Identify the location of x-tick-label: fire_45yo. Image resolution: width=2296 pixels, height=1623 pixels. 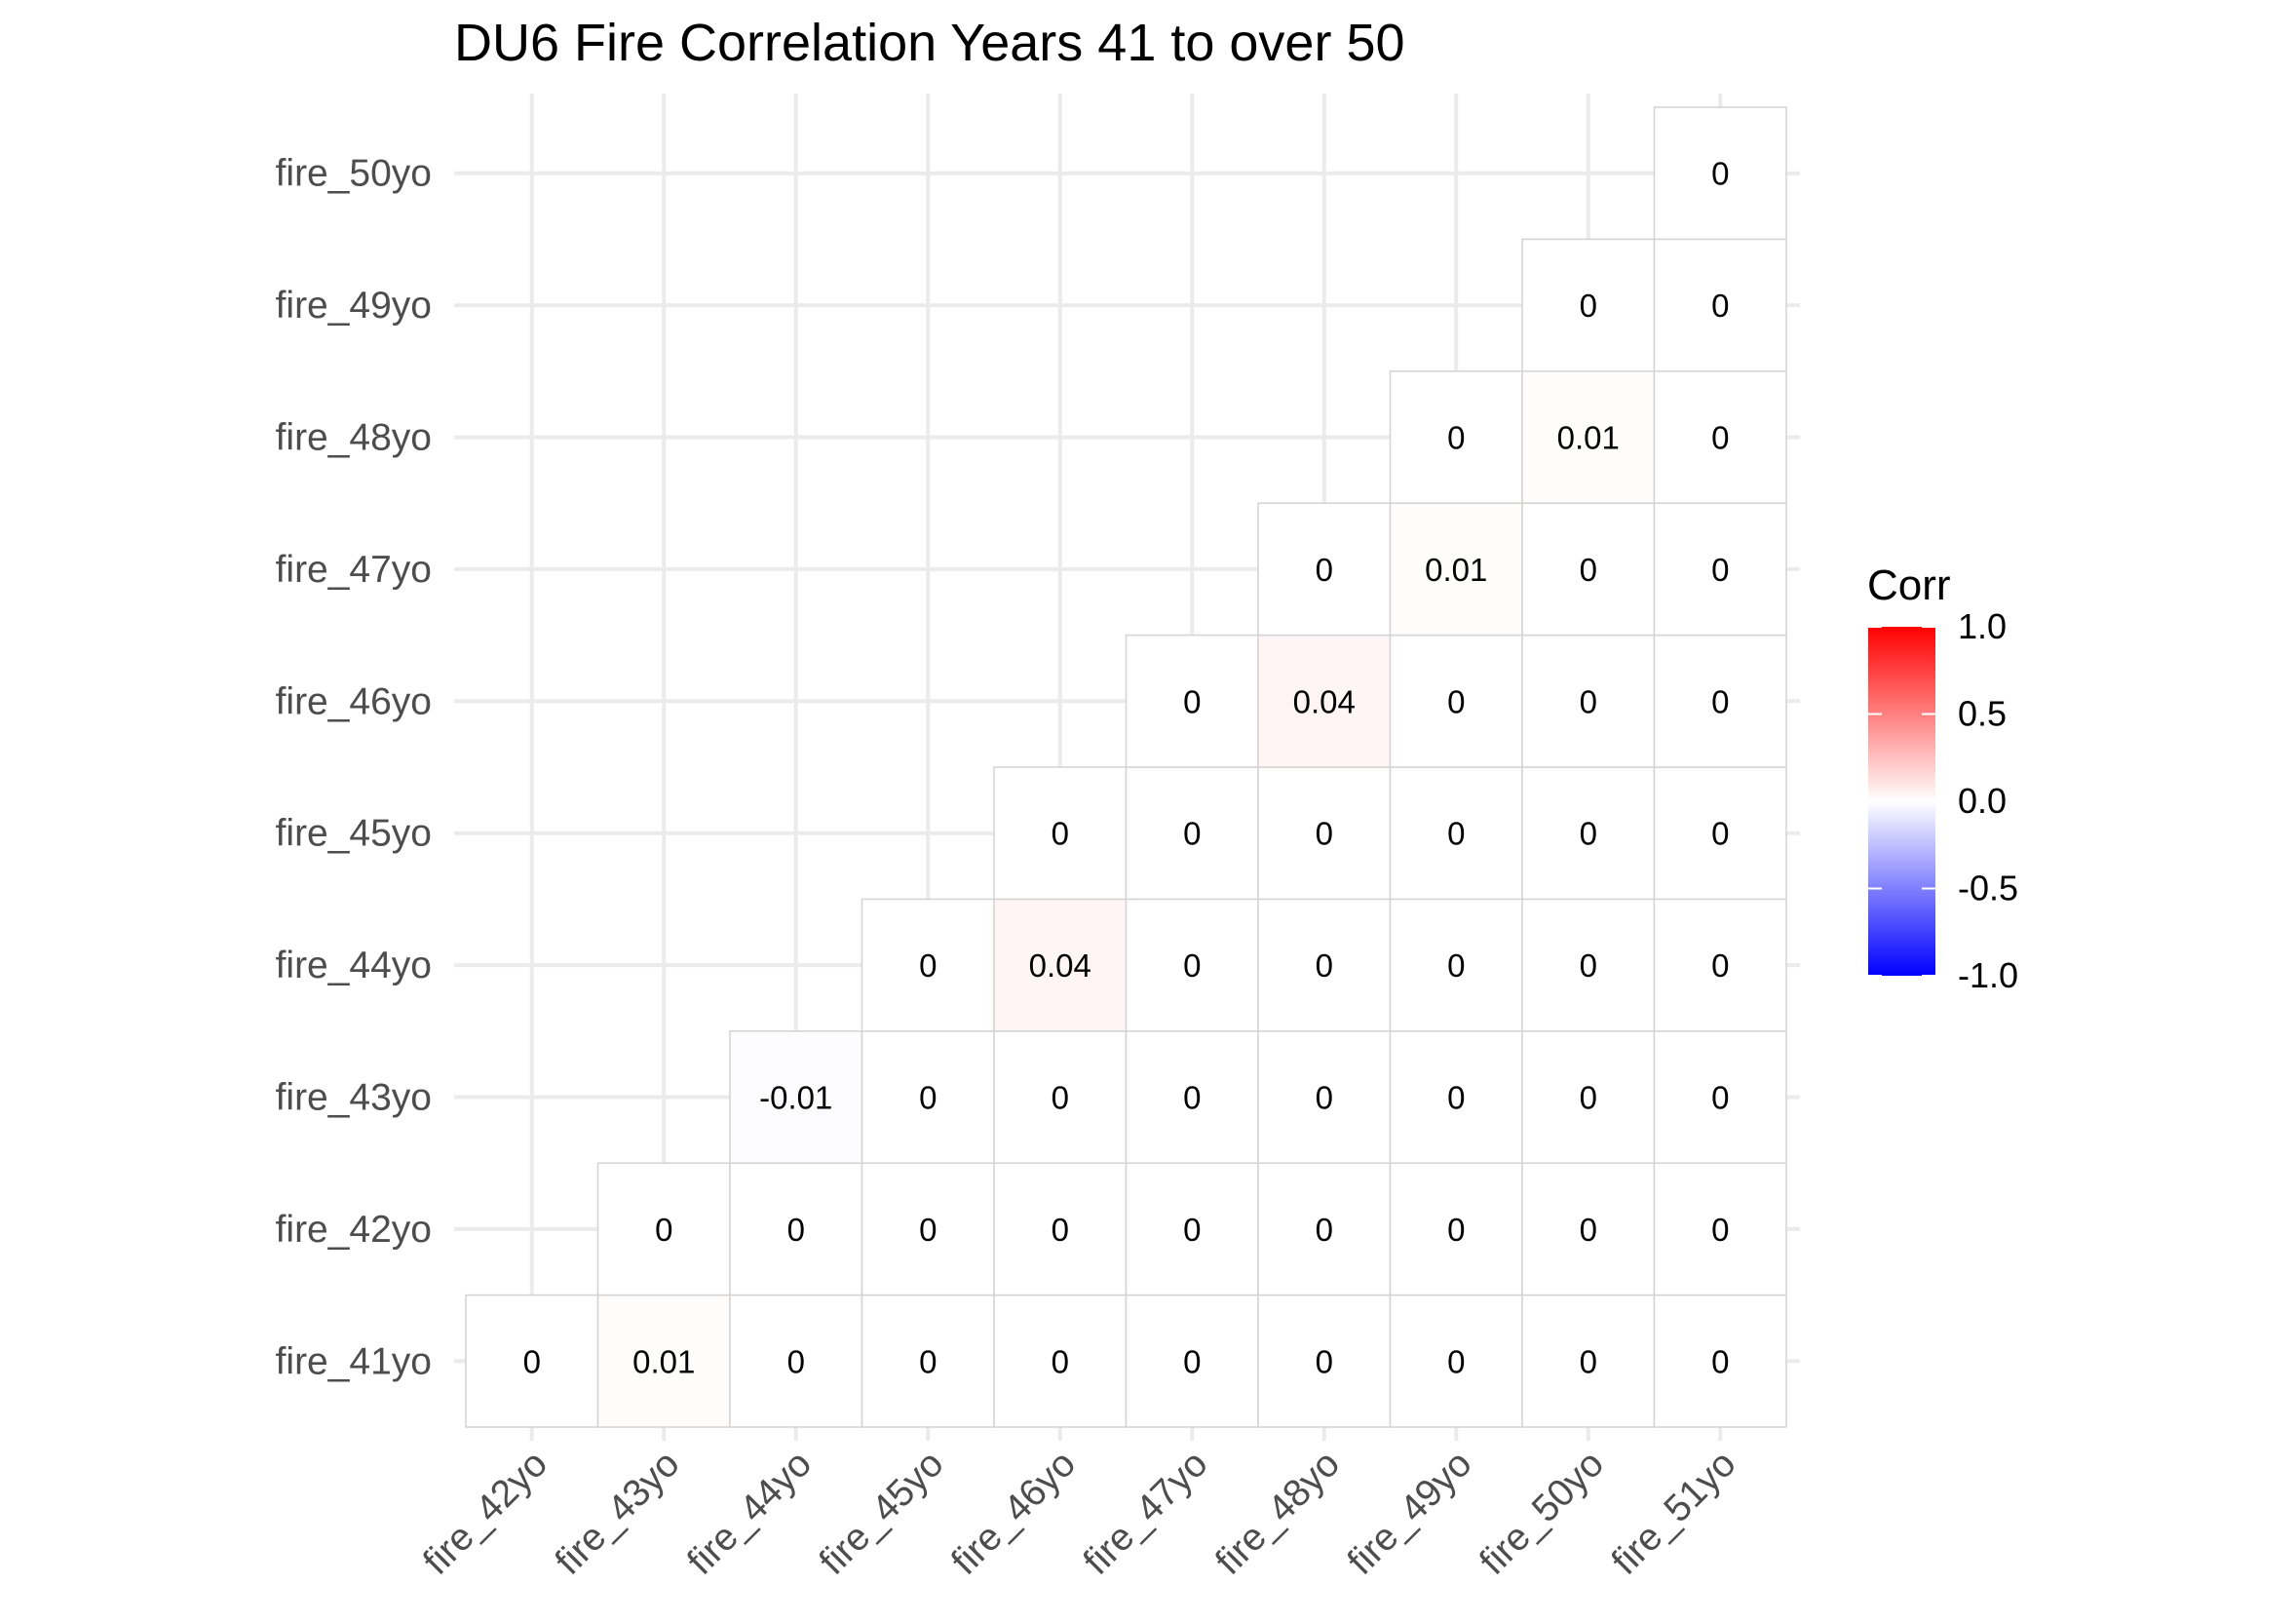
(882, 1513).